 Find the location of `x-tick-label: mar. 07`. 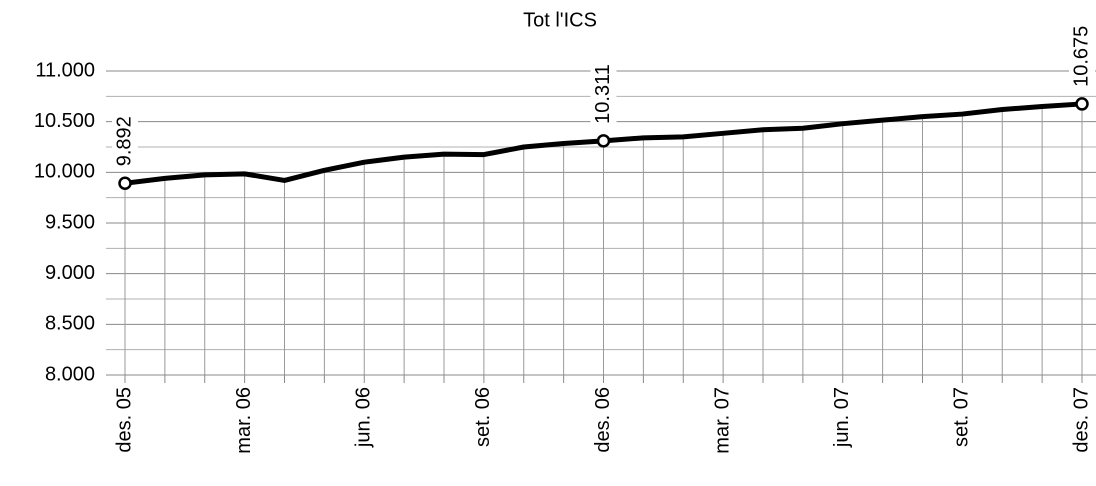

x-tick-label: mar. 07 is located at coordinates (722, 420).